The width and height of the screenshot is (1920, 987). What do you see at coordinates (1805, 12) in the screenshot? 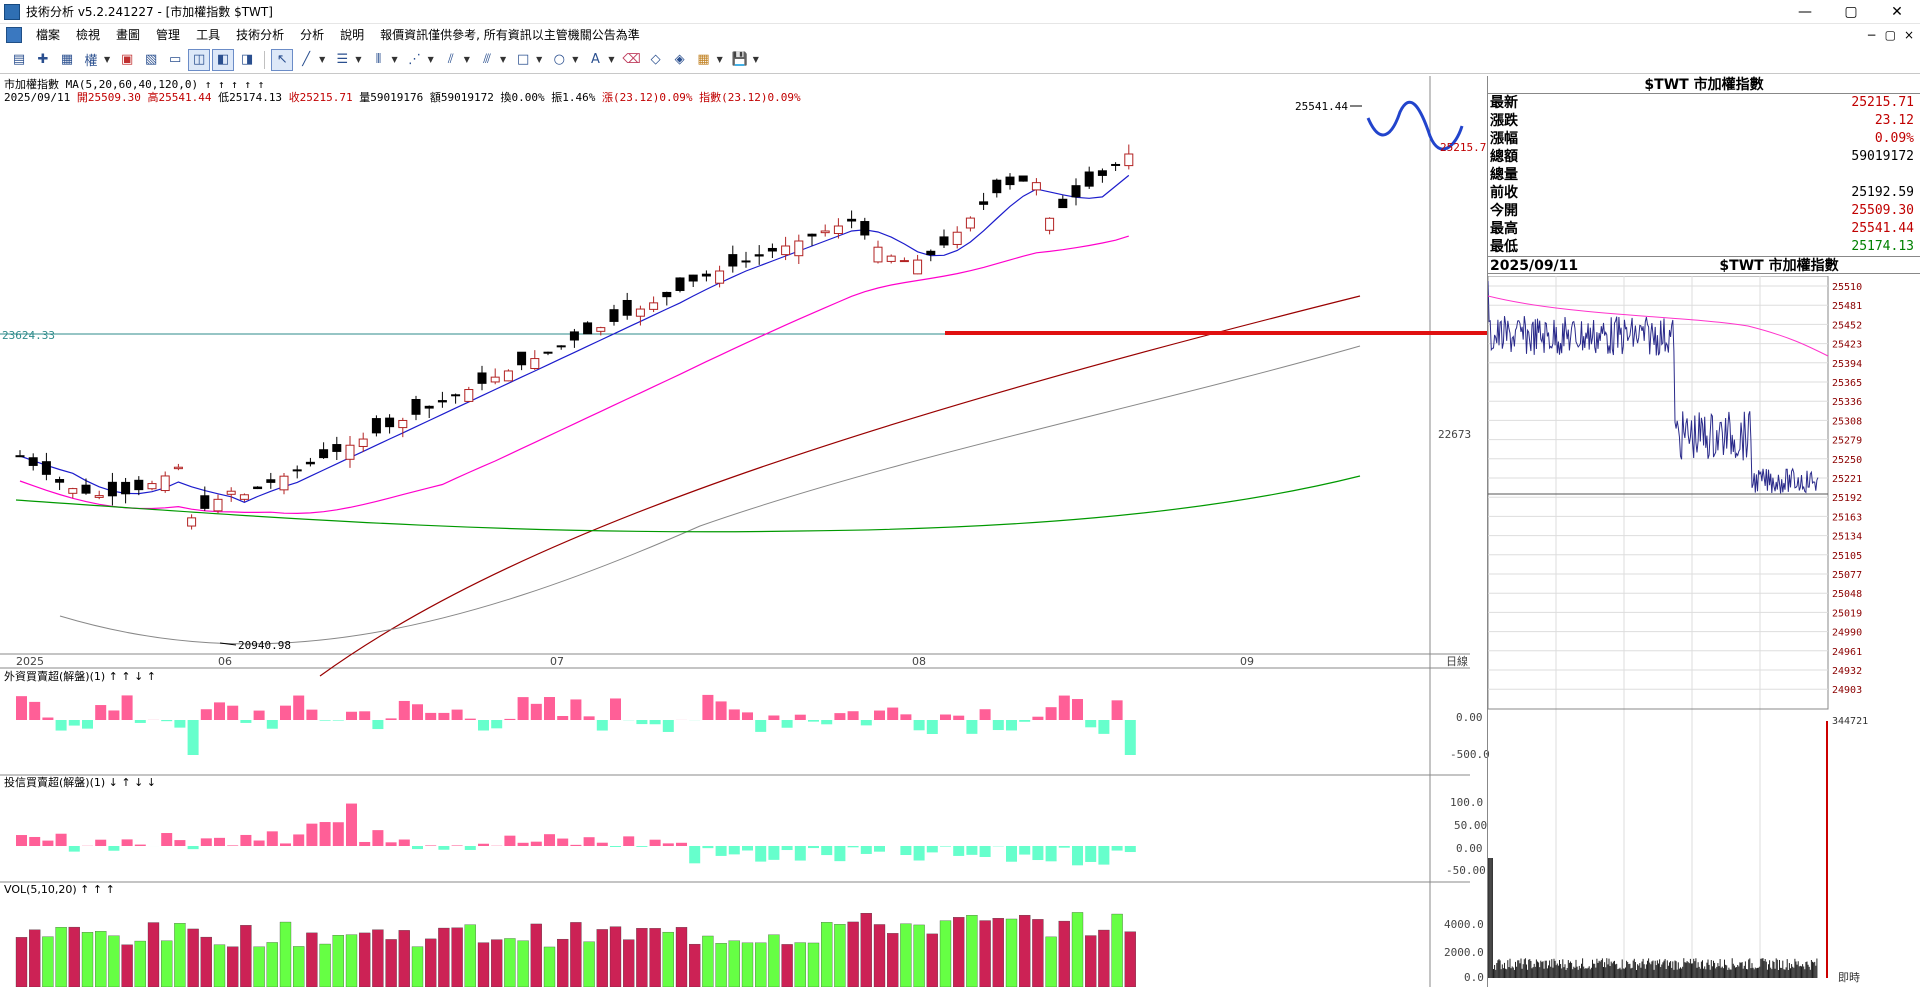
I see `minimize-button: —` at bounding box center [1805, 12].